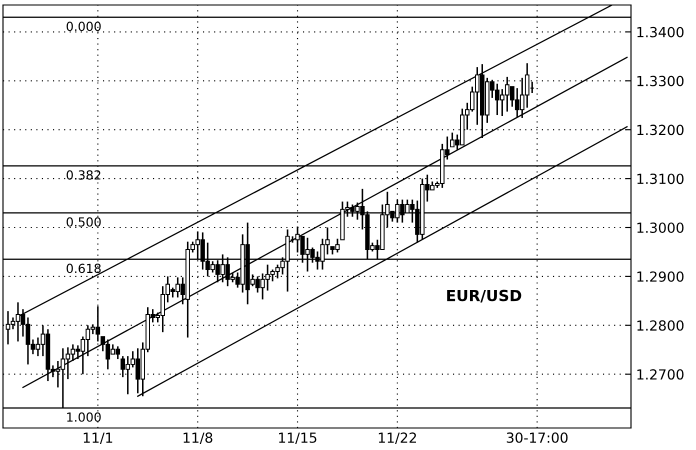  What do you see at coordinates (660, 81) in the screenshot?
I see `y-tick-label: 1.3300` at bounding box center [660, 81].